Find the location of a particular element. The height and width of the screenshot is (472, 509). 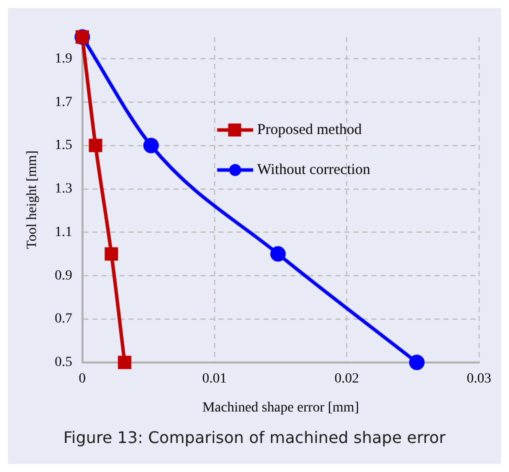

y-tick-label: 1.3 is located at coordinates (63, 189).